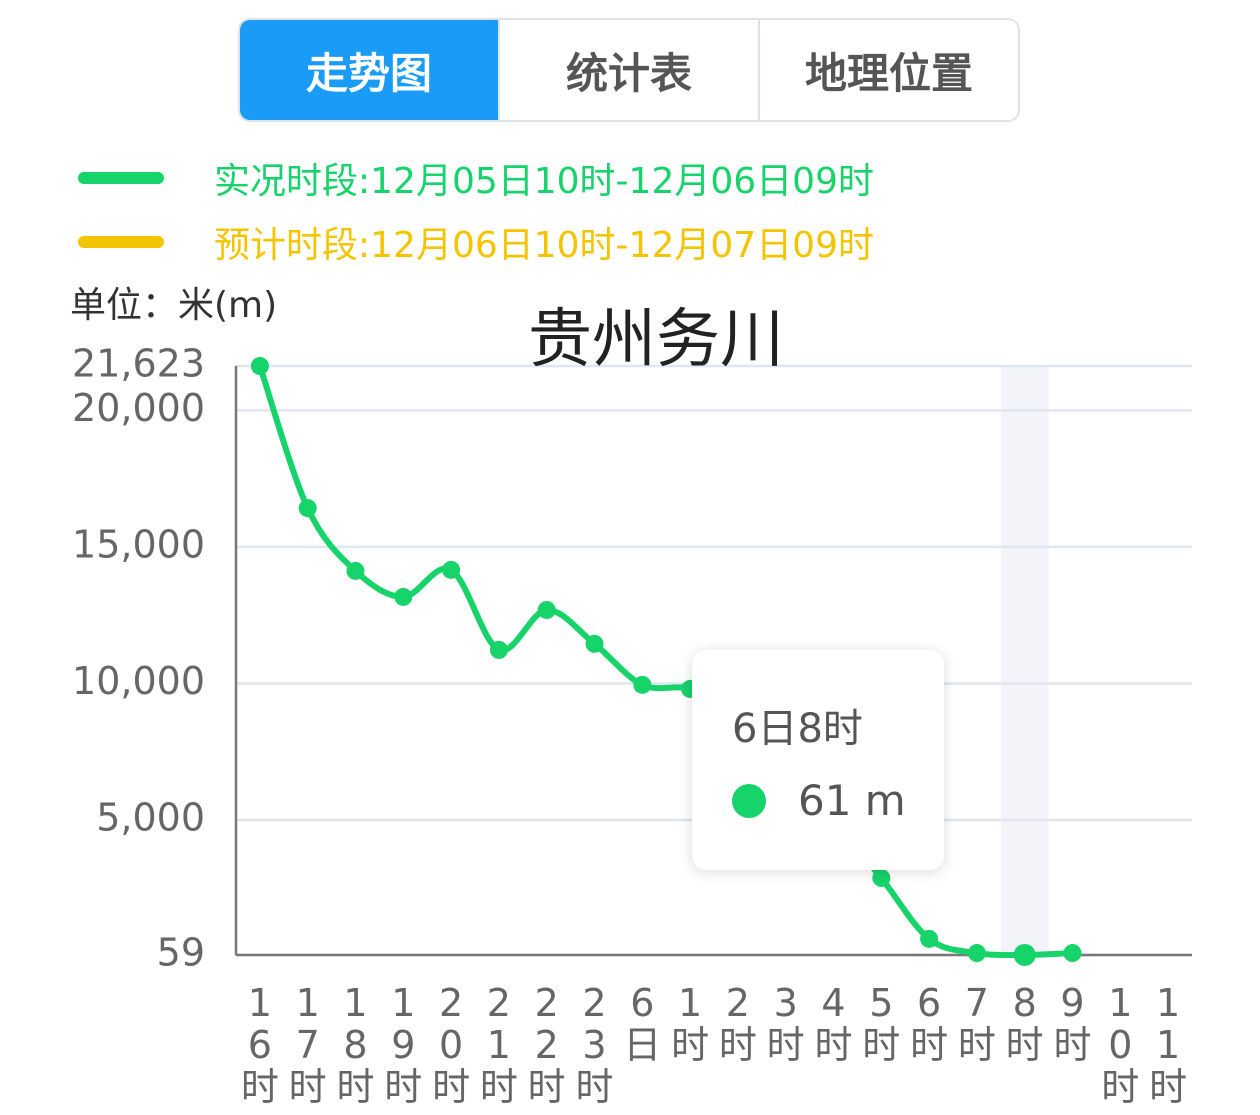 Image resolution: width=1260 pixels, height=1115 pixels. Describe the element at coordinates (594, 1045) in the screenshot. I see `x-tick-label: 23时` at that location.